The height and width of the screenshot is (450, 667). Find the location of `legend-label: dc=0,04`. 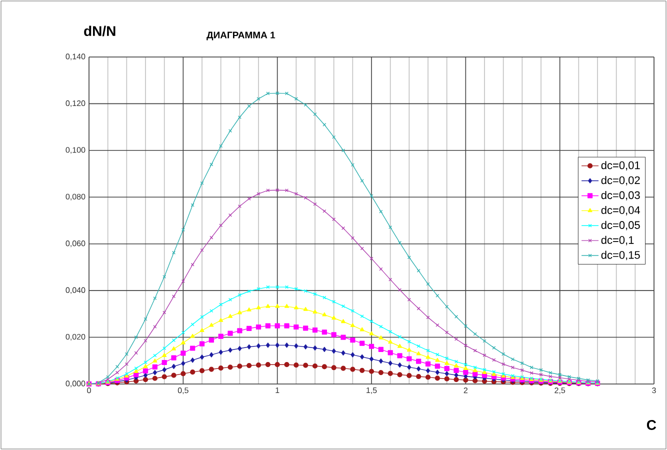

legend-label: dc=0,04 is located at coordinates (620, 211).